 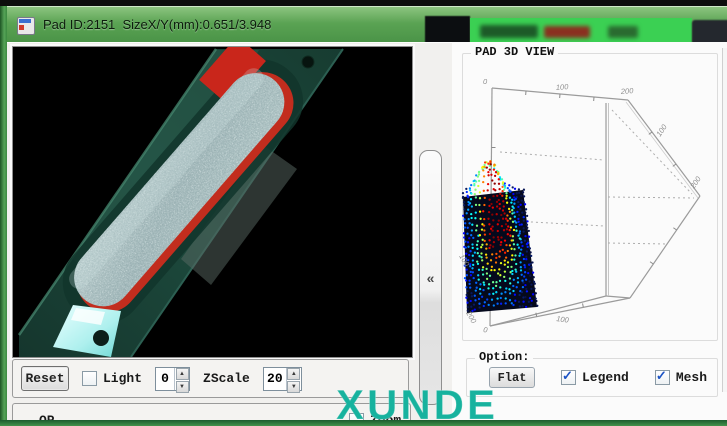 What do you see at coordinates (308, 62) in the screenshot?
I see `strip-hole` at bounding box center [308, 62].